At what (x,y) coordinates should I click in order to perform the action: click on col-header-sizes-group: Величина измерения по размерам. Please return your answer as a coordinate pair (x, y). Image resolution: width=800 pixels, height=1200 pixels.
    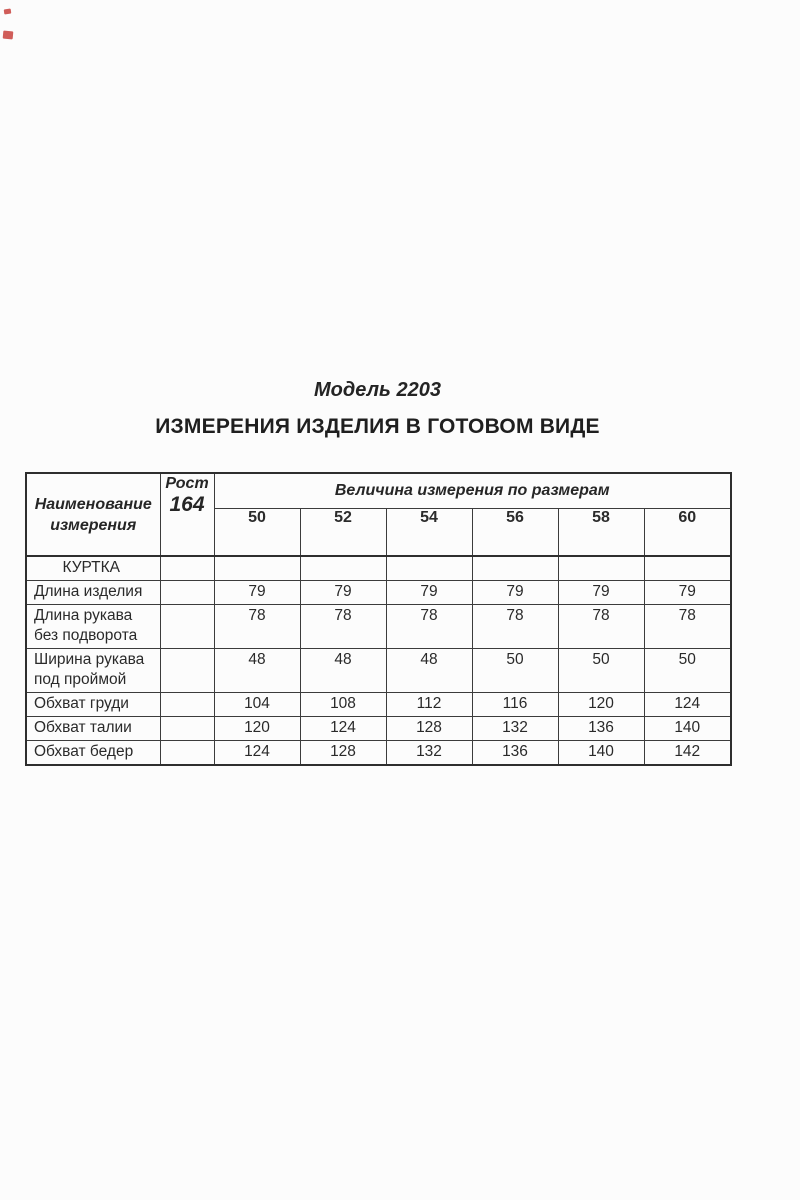
    Looking at the image, I should click on (472, 490).